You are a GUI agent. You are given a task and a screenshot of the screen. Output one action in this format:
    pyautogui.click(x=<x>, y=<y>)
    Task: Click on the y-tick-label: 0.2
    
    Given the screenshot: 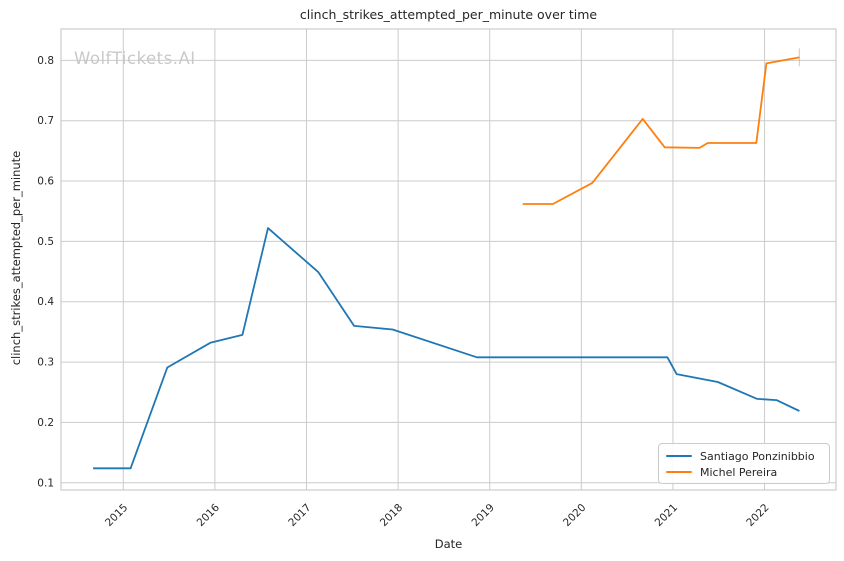 What is the action you would take?
    pyautogui.click(x=45, y=423)
    